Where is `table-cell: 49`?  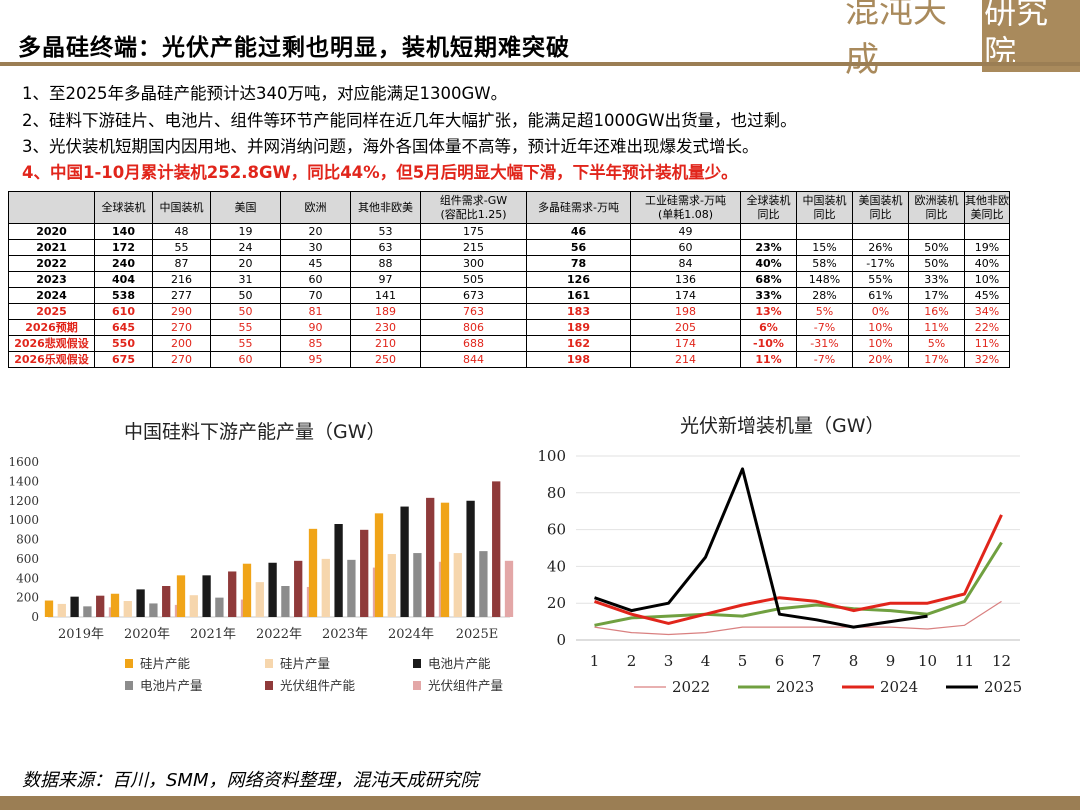 table-cell: 49 is located at coordinates (685, 231).